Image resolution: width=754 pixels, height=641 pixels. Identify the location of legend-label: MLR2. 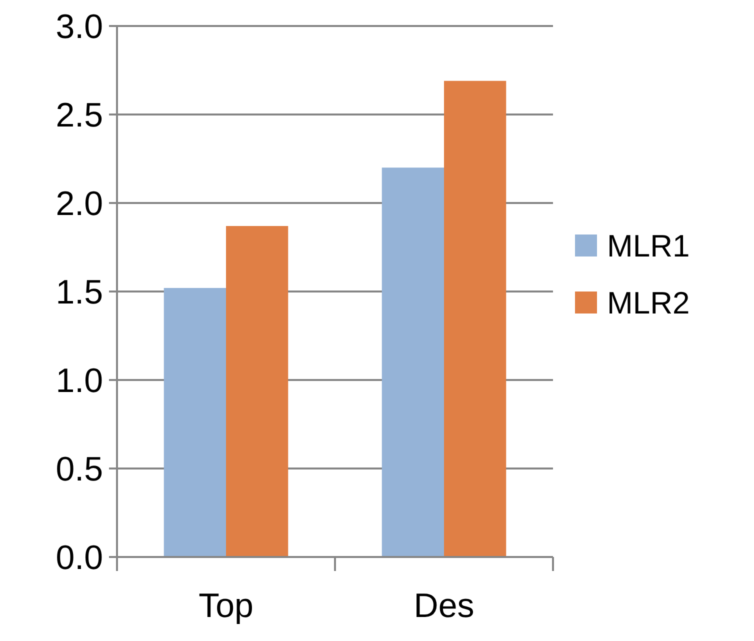
(648, 302).